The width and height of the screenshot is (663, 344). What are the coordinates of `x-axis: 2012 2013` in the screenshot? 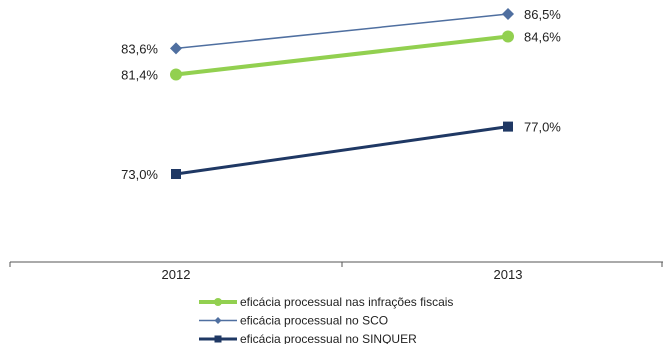 It's located at (336, 271).